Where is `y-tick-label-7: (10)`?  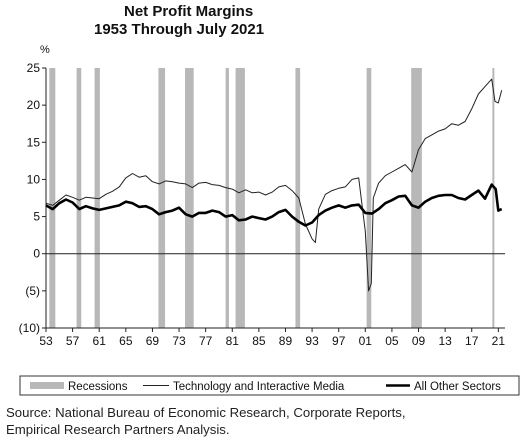 y-tick-label-7: (10) is located at coordinates (29, 328).